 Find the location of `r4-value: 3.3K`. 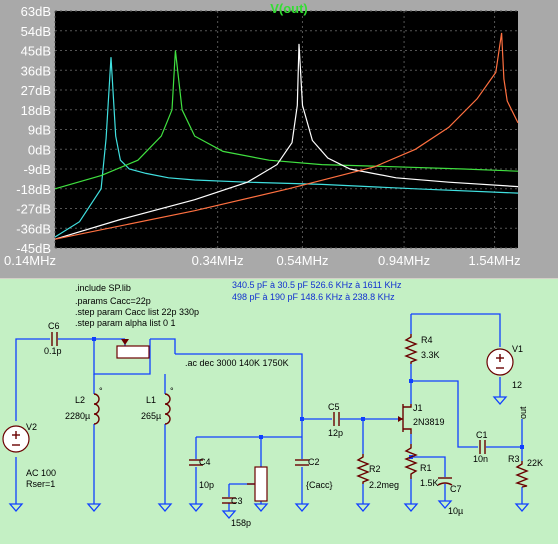

r4-value: 3.3K is located at coordinates (430, 355).